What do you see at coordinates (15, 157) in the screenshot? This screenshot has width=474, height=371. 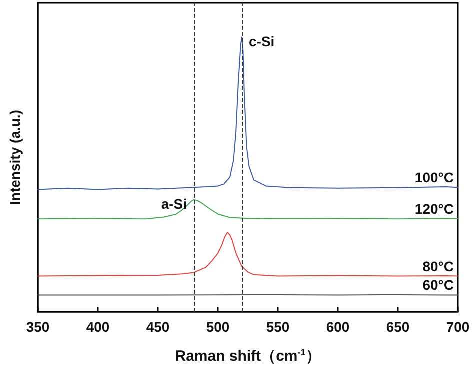 I see `y-axis-title: Intensity (a.u.)` at bounding box center [15, 157].